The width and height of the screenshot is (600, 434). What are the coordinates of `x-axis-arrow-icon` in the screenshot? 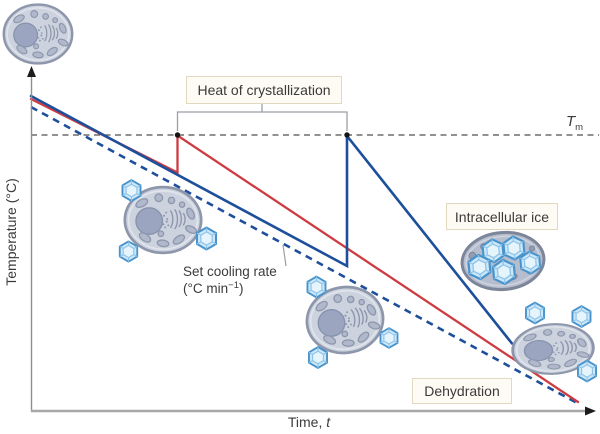 It's located at (590, 411).